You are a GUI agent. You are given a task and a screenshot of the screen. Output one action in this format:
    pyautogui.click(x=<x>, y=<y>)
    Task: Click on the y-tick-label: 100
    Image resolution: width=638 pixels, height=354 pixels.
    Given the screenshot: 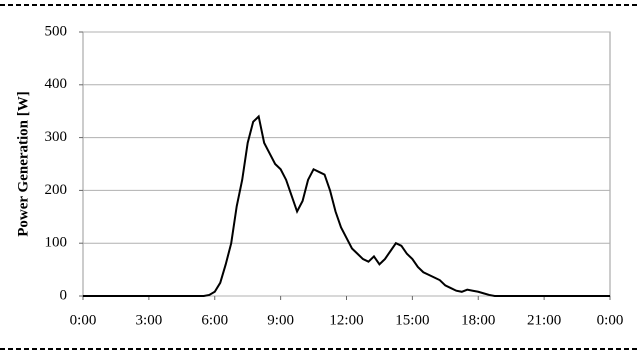 What is the action you would take?
    pyautogui.click(x=56, y=243)
    